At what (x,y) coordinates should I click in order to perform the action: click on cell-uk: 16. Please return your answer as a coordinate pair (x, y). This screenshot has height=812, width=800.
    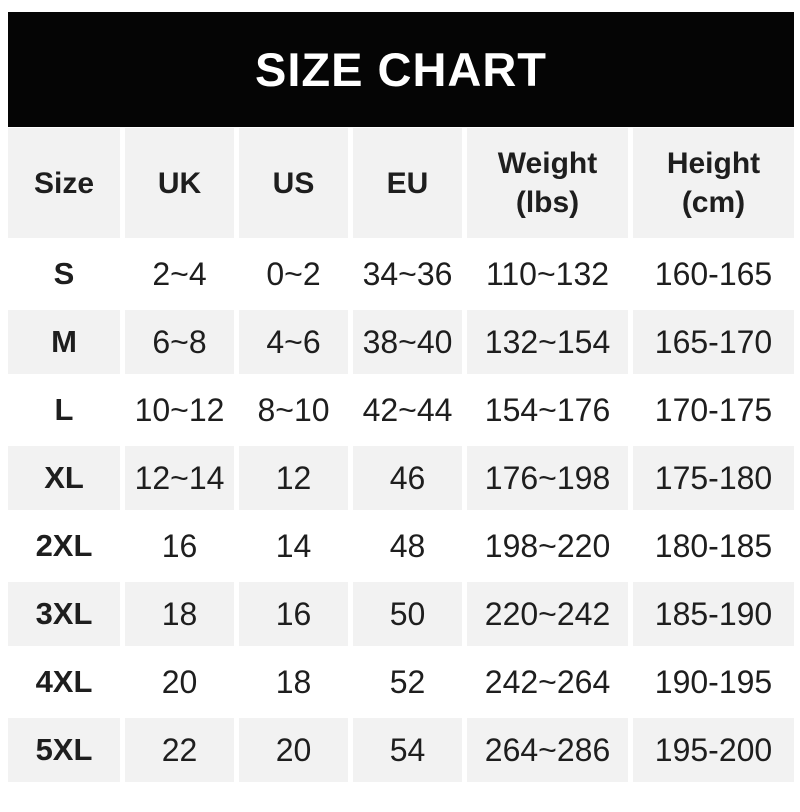
    Looking at the image, I should click on (179, 546).